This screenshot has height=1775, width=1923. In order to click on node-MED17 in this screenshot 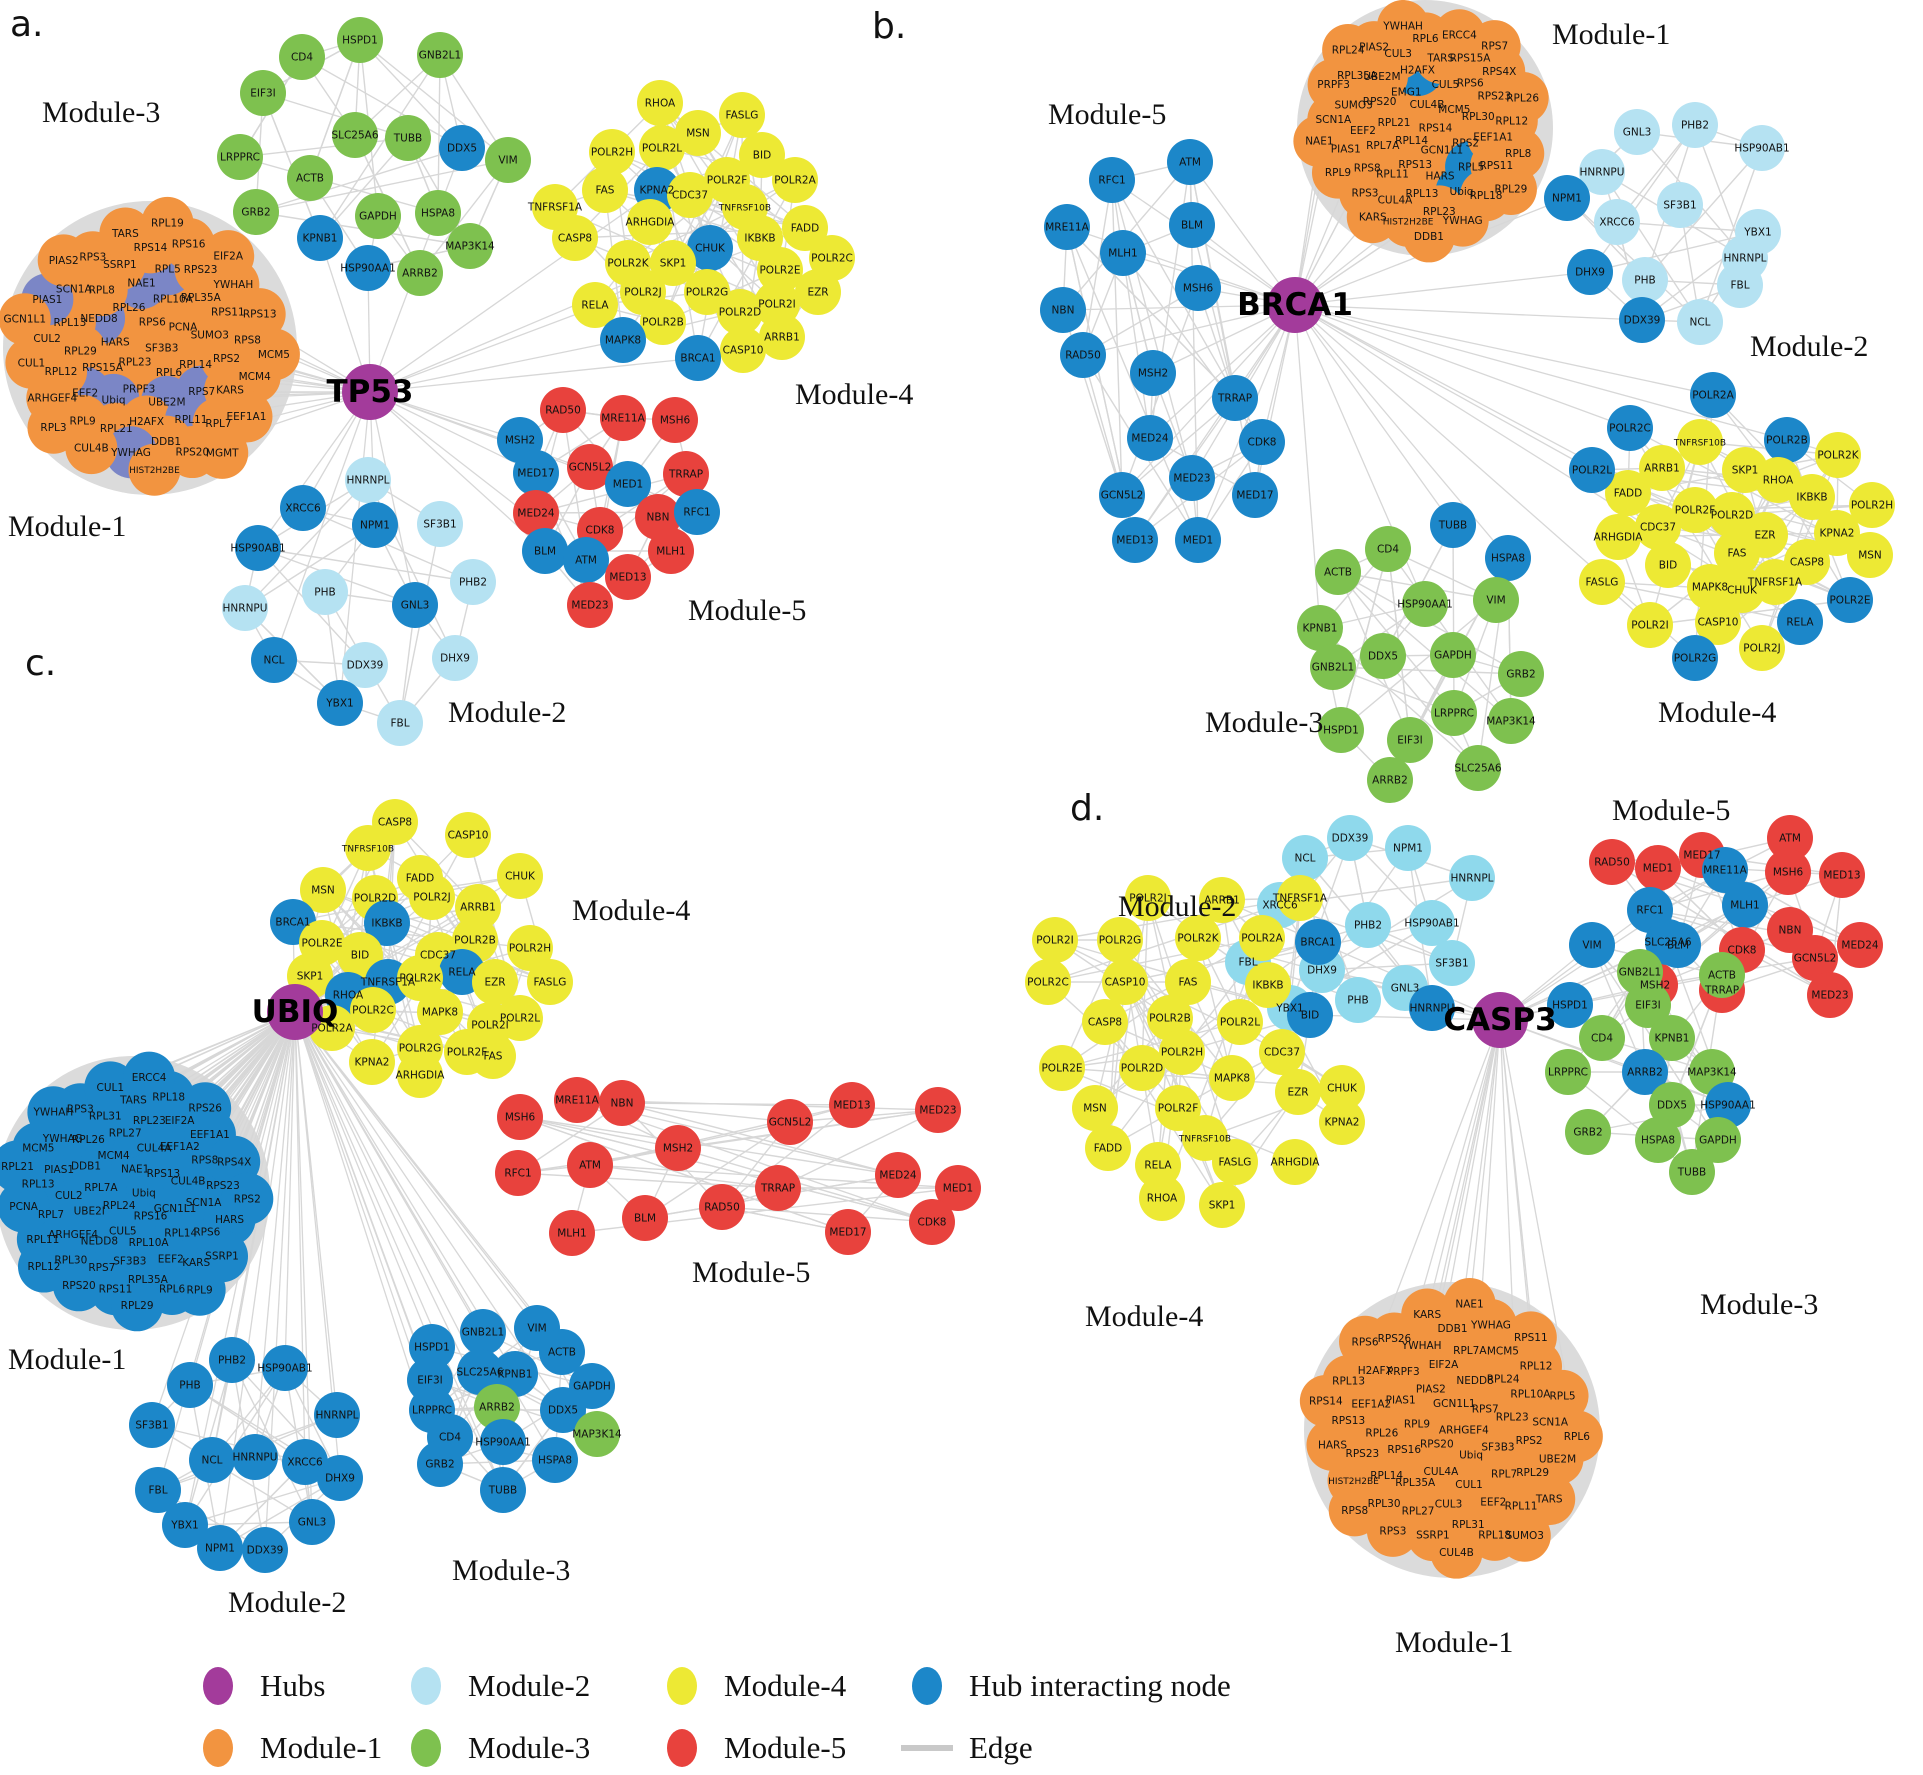, I will do `click(1255, 495)`.